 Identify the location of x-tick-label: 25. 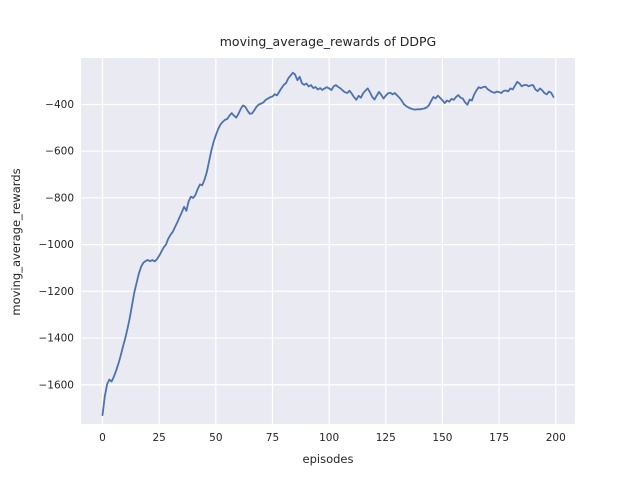
(158, 438).